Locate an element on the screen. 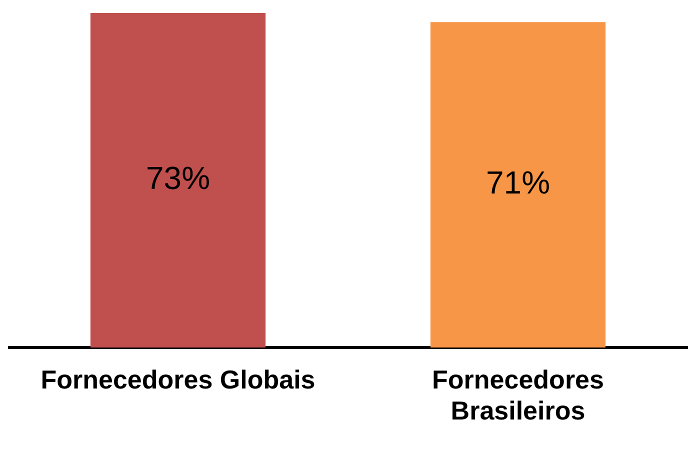  x-tick-label: Fornecedores Brasileiros is located at coordinates (518, 395).